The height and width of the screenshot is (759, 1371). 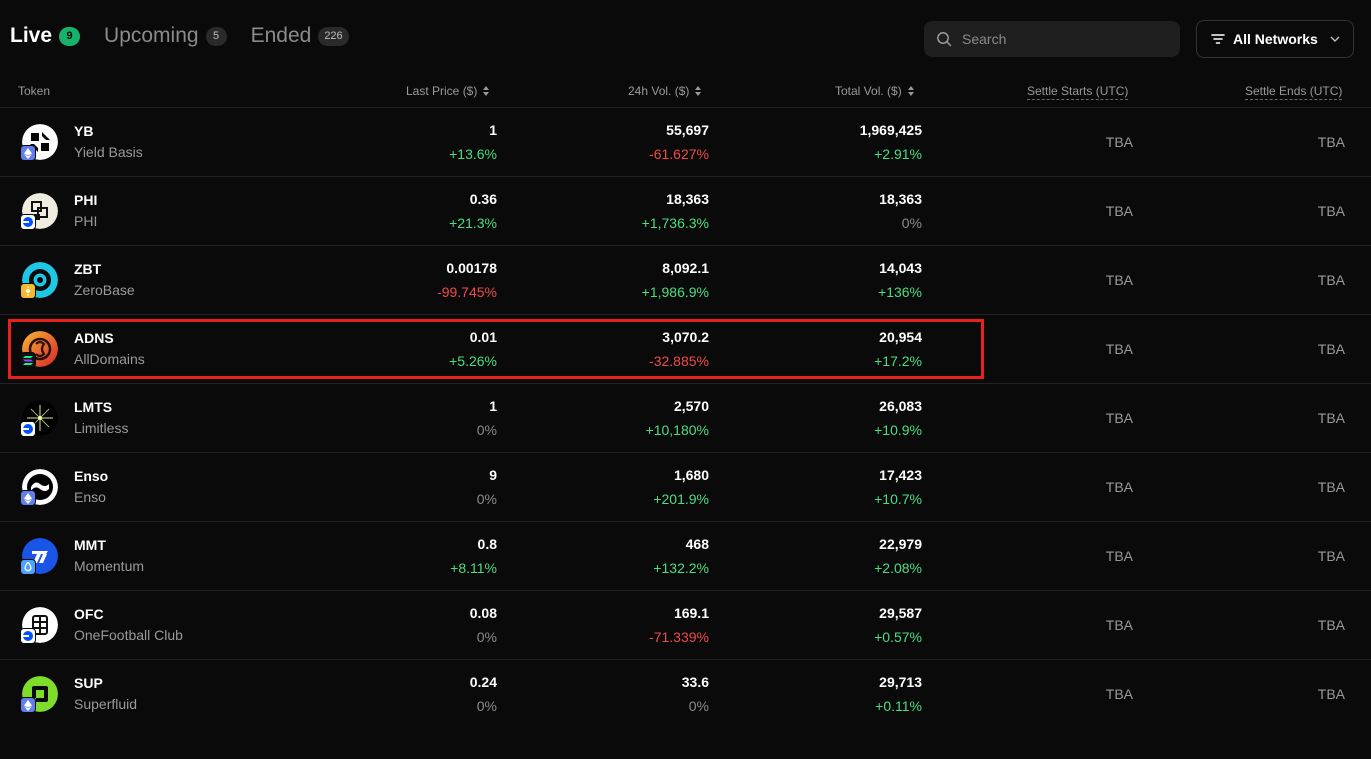 What do you see at coordinates (493, 406) in the screenshot?
I see `last-price: 1` at bounding box center [493, 406].